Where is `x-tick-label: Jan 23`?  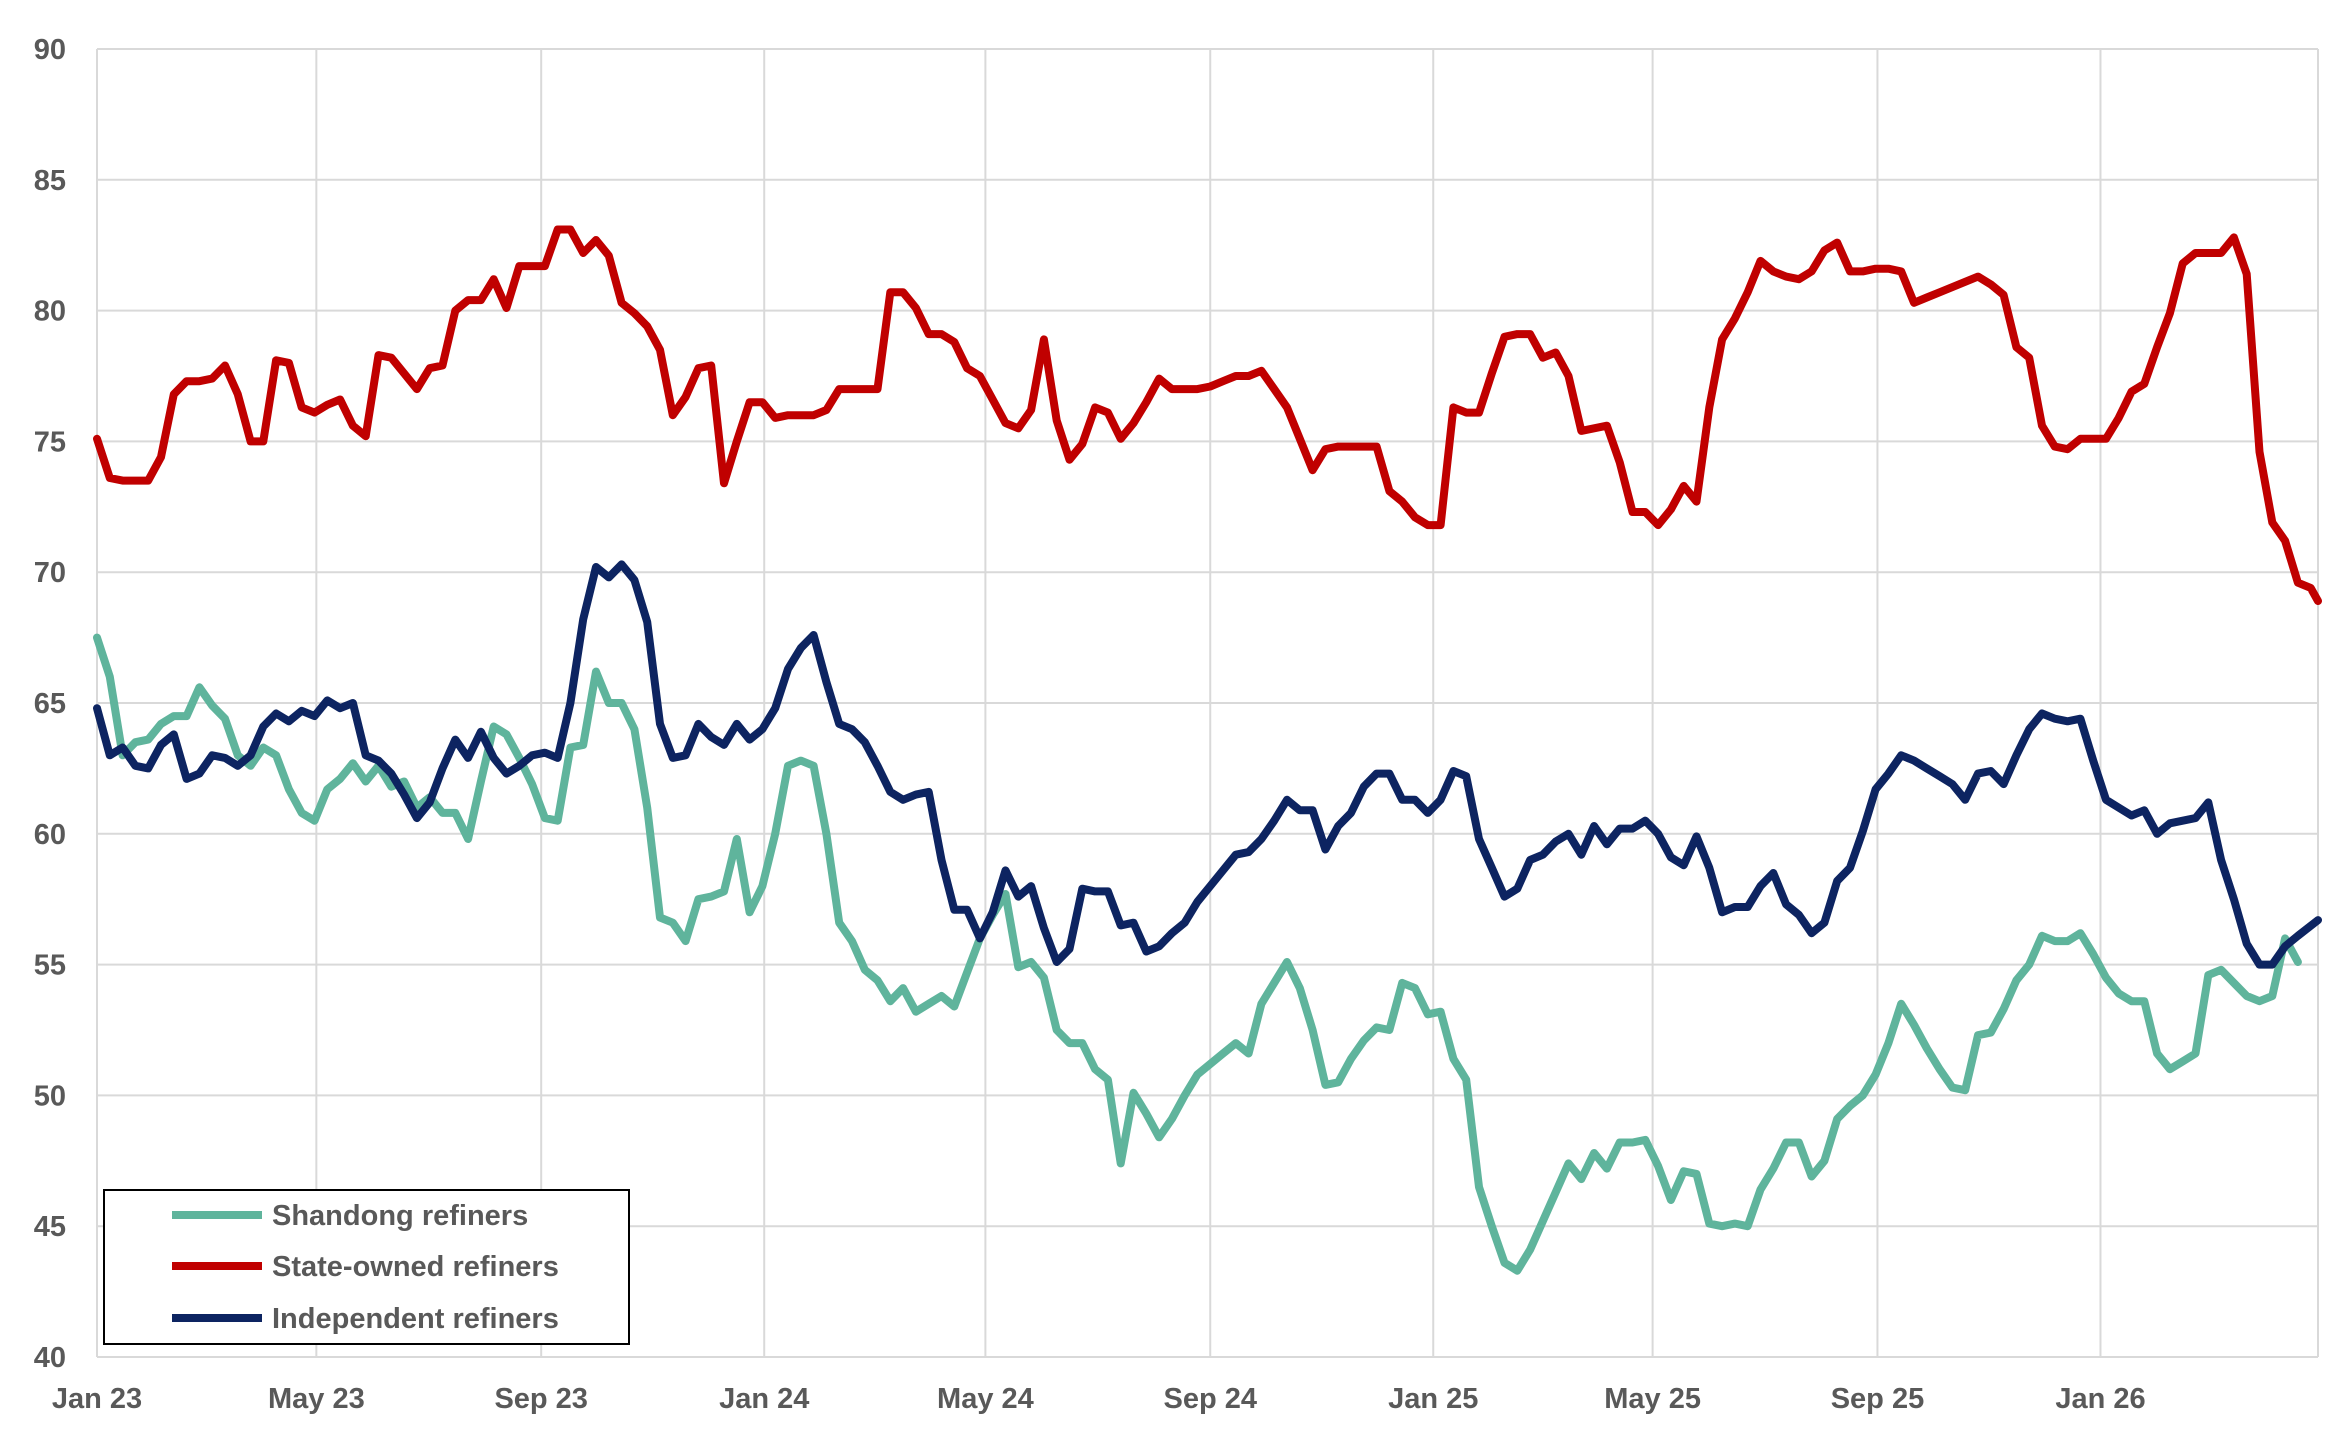 x-tick-label: Jan 23 is located at coordinates (97, 1399).